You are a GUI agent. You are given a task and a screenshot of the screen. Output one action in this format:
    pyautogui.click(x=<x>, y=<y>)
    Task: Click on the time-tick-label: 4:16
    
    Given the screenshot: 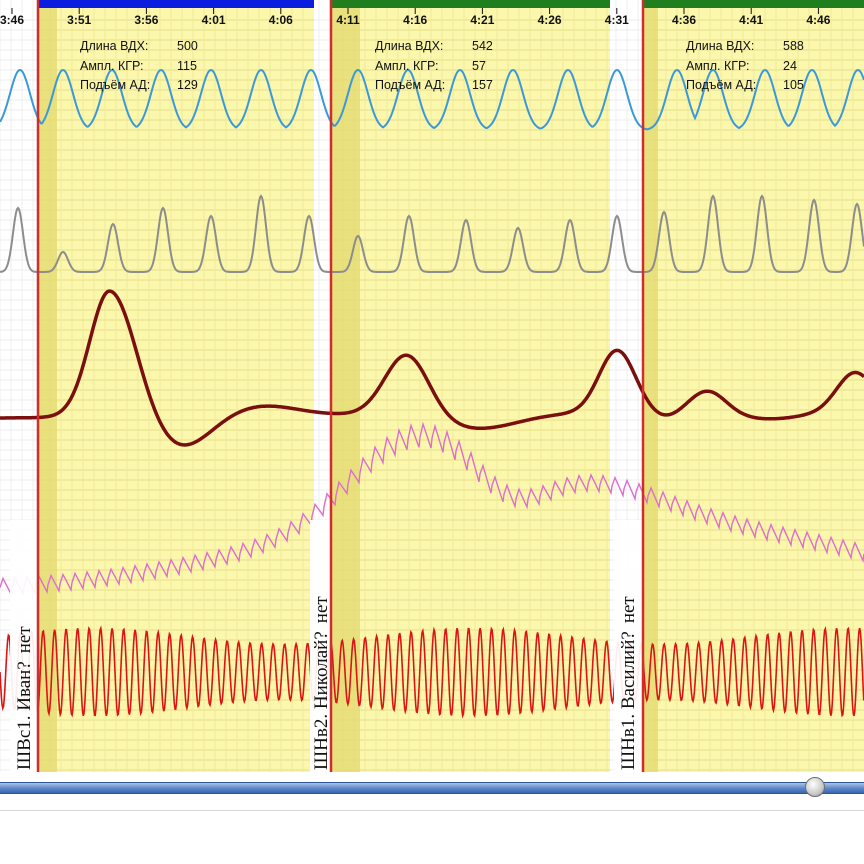 What is the action you would take?
    pyautogui.click(x=415, y=20)
    